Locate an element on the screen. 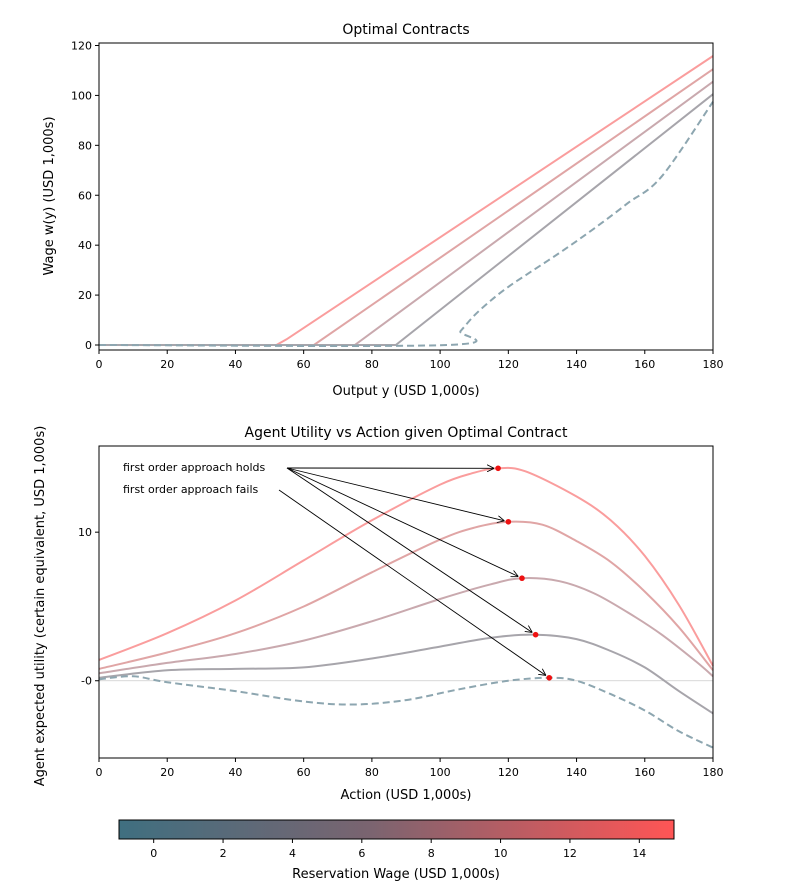  utility-chart-x-tick-label: 160 is located at coordinates (644, 772).